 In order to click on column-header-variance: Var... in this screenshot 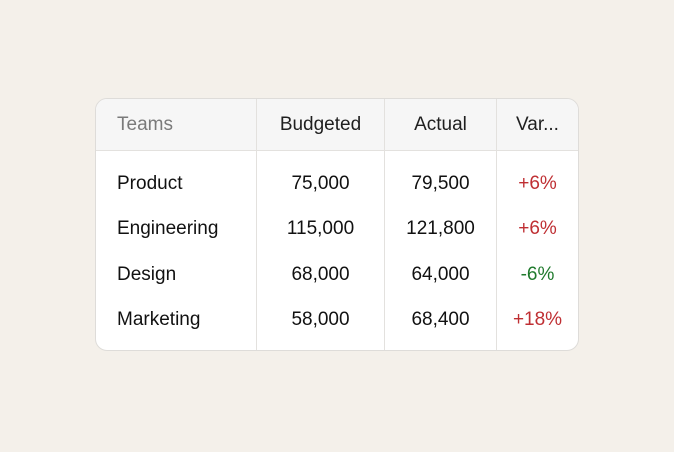, I will do `click(537, 125)`.